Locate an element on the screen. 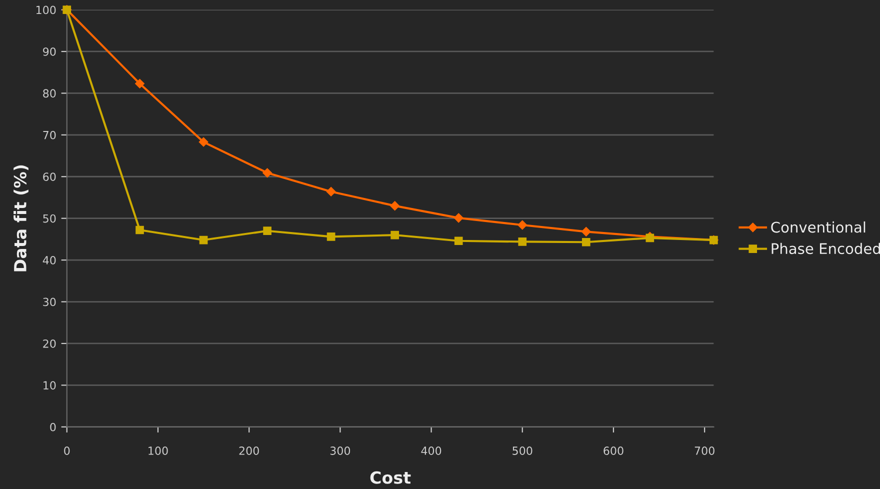 The width and height of the screenshot is (880, 489). y-axis-title: Data fit (%) is located at coordinates (21, 218).